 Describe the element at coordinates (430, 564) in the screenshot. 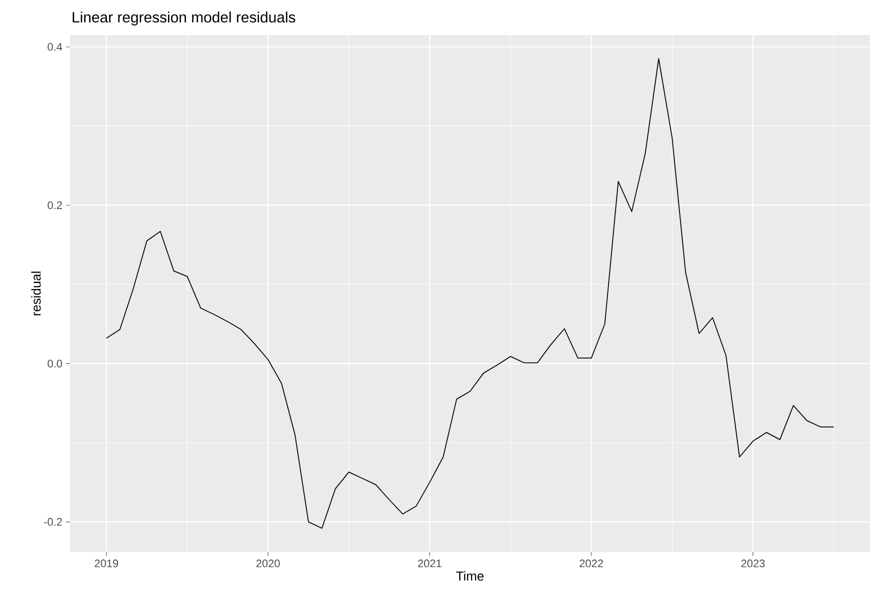

I see `x-tick-label: 2021` at that location.